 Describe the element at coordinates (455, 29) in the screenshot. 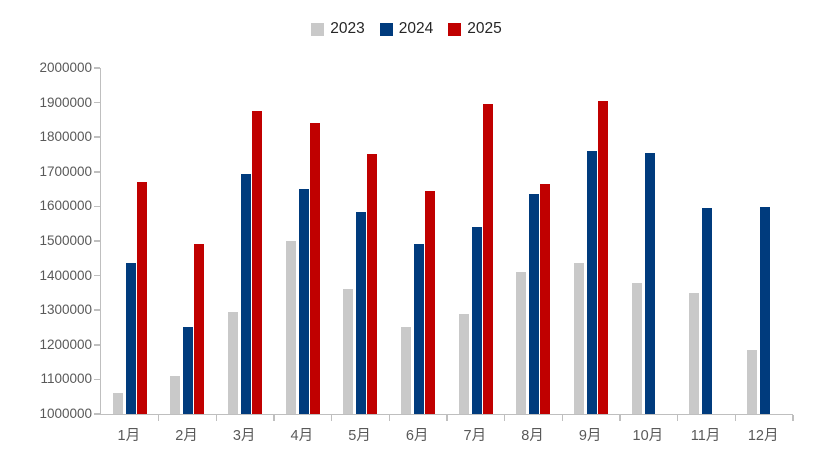

I see `legend-swatch-2025` at that location.